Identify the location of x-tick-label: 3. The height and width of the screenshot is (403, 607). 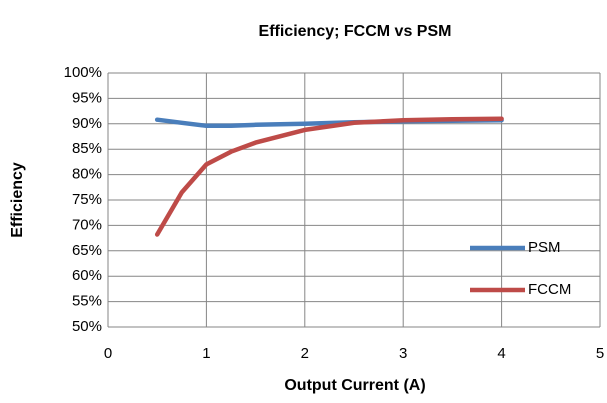
(403, 353).